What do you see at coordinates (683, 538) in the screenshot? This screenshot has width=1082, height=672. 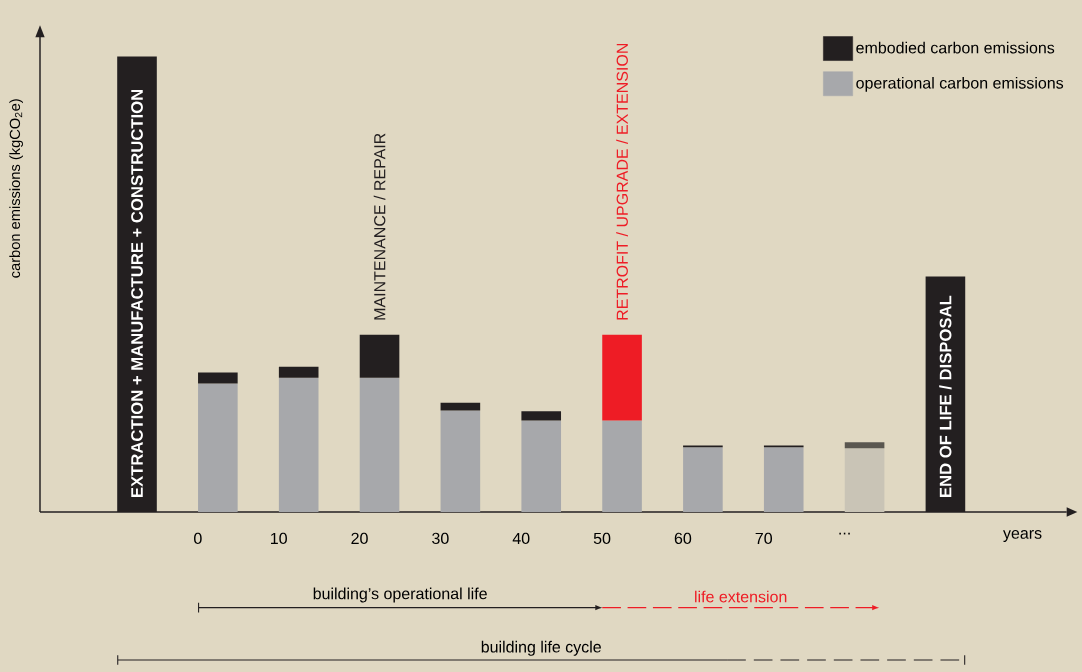 I see `x-tick-label: 60` at bounding box center [683, 538].